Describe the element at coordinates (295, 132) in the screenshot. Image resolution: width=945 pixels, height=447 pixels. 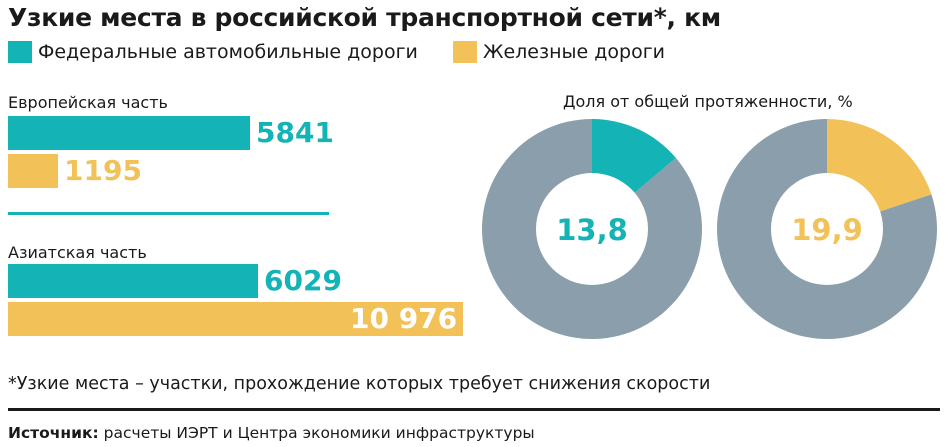
I see `bar-value-road-europe: 5841` at that location.